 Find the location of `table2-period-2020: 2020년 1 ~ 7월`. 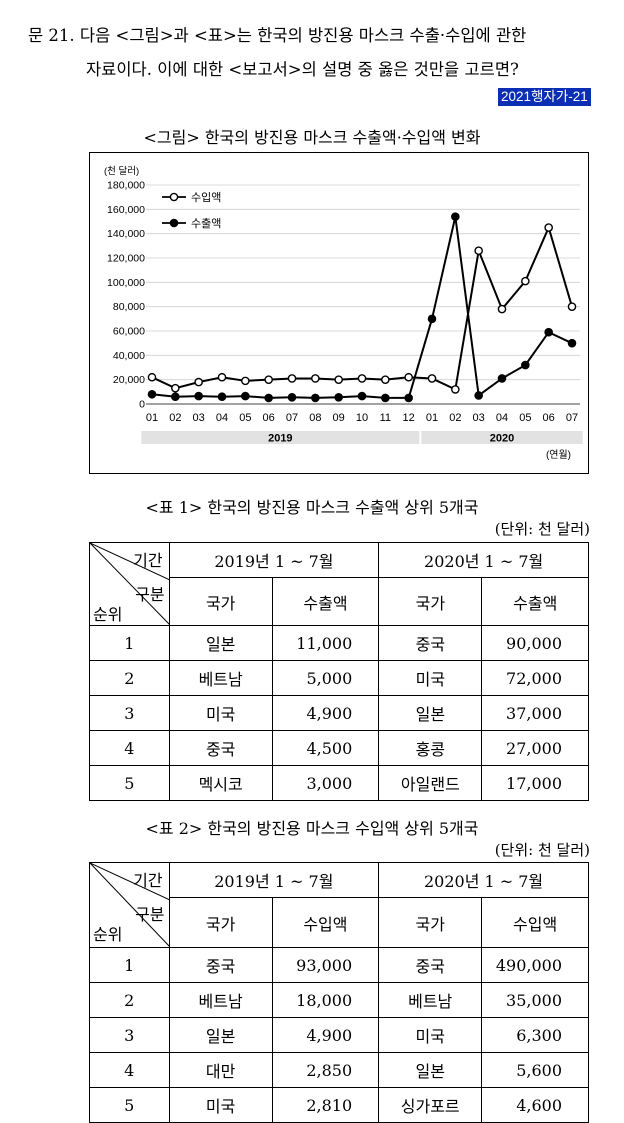

table2-period-2020: 2020년 1 ~ 7월 is located at coordinates (483, 880).